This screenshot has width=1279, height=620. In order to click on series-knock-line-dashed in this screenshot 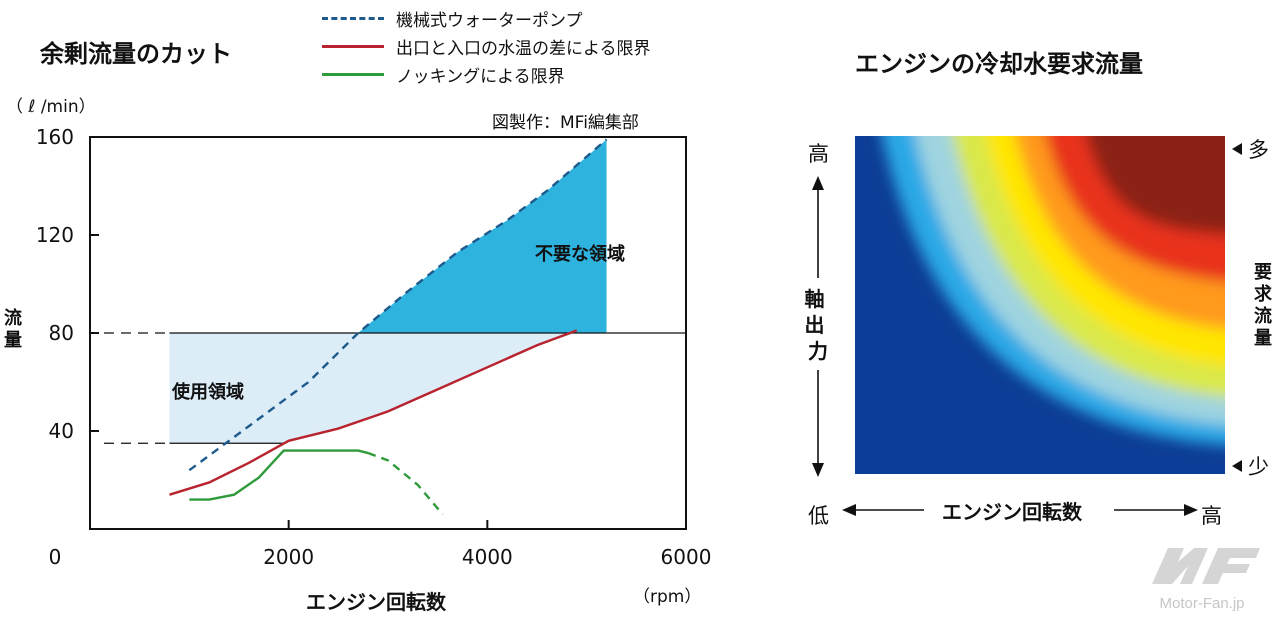, I will do `click(405, 483)`.